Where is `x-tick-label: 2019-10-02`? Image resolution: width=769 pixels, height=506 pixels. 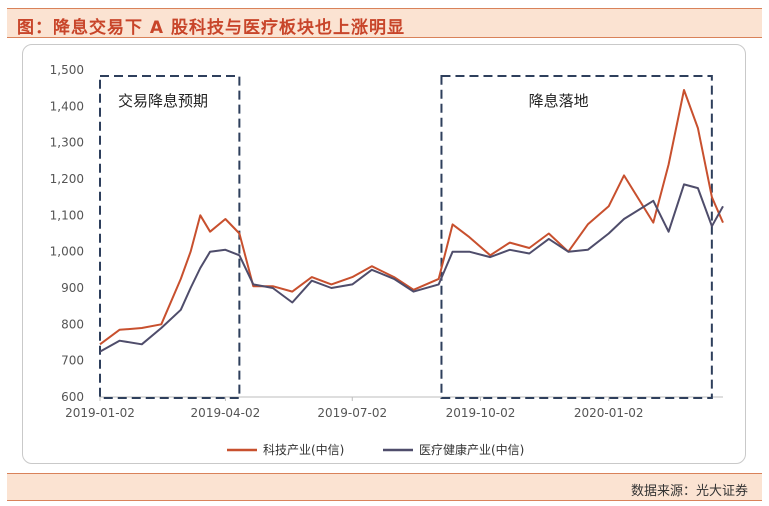
x-tick-label: 2019-10-02 is located at coordinates (481, 413).